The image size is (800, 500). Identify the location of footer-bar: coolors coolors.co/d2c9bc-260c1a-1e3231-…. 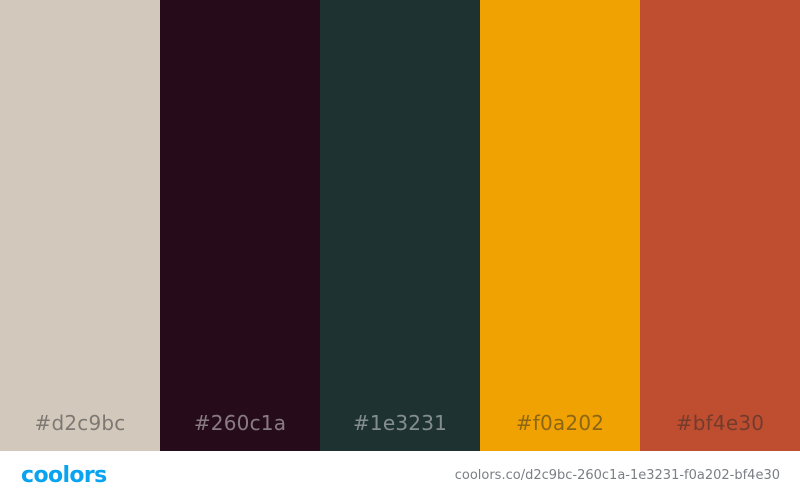
(400, 475).